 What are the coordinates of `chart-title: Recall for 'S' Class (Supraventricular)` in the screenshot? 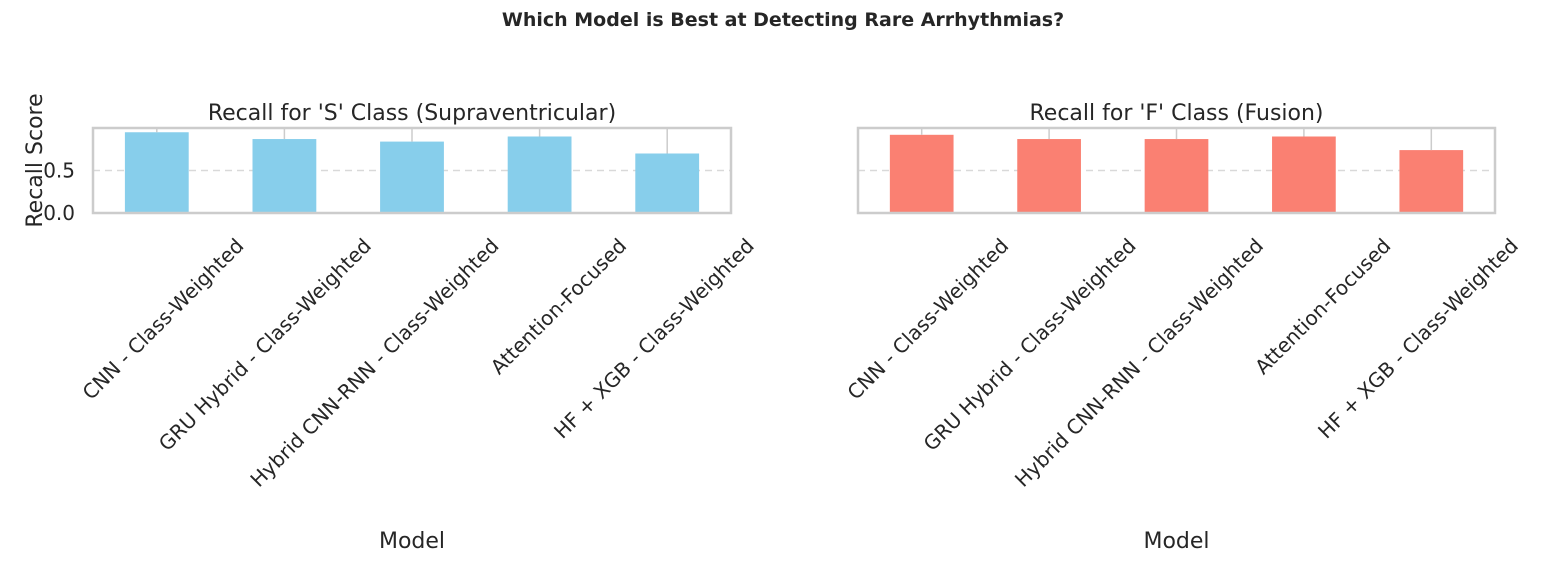 It's located at (412, 113).